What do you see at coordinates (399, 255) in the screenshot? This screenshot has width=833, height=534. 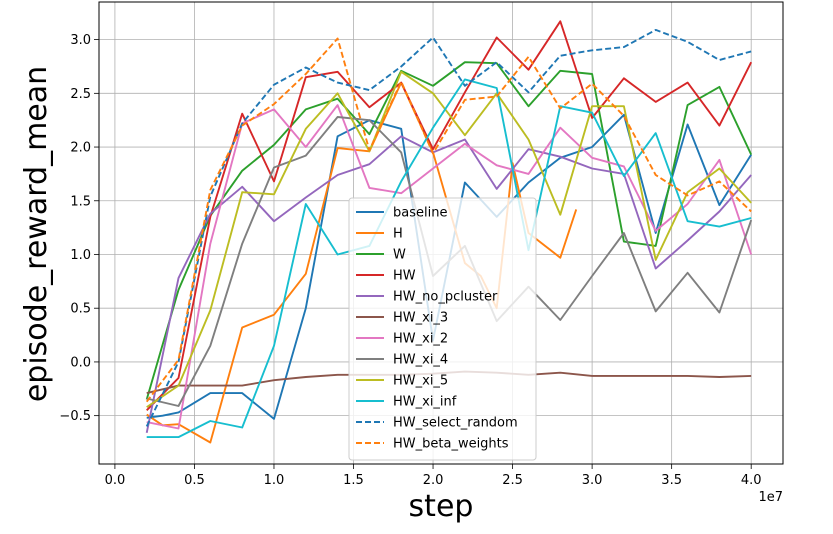 I see `legend-label-w: W` at bounding box center [399, 255].